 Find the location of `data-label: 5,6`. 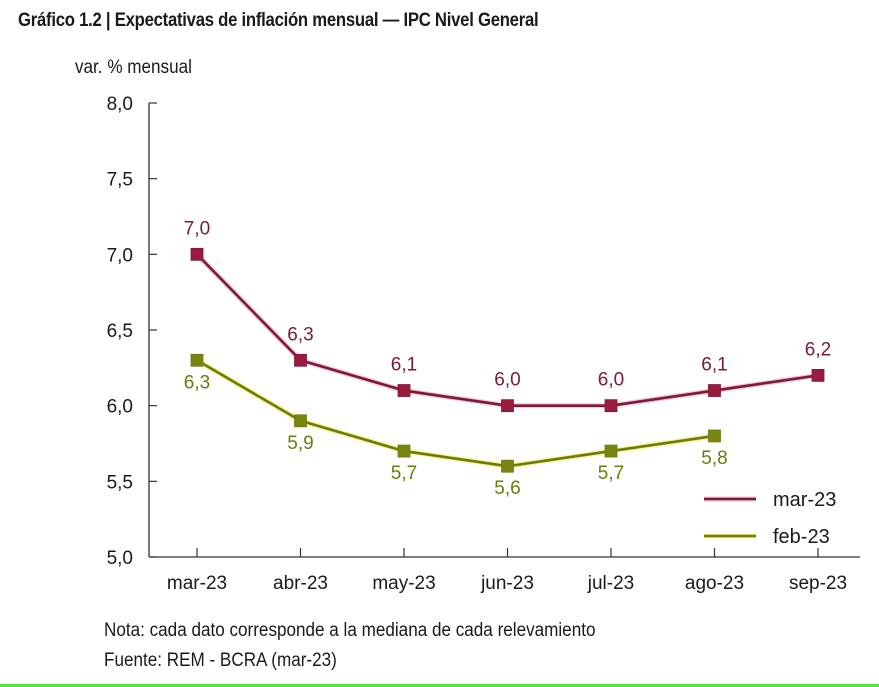

data-label: 5,6 is located at coordinates (507, 488).